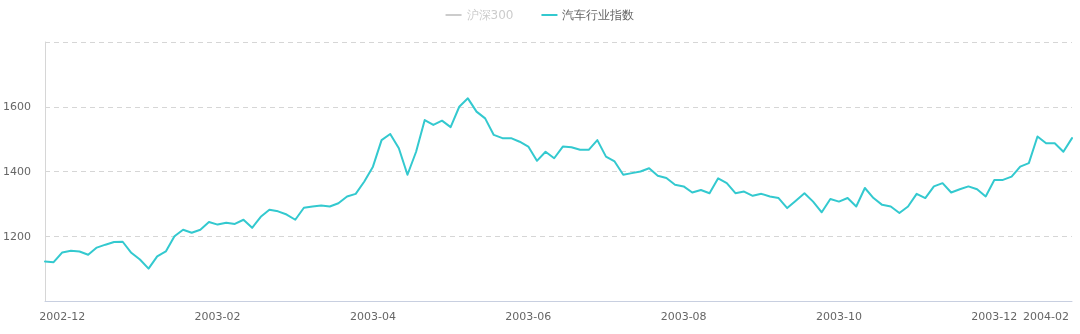 The width and height of the screenshot is (1080, 334). Describe the element at coordinates (17, 107) in the screenshot. I see `y-tick-label: 1600` at that location.